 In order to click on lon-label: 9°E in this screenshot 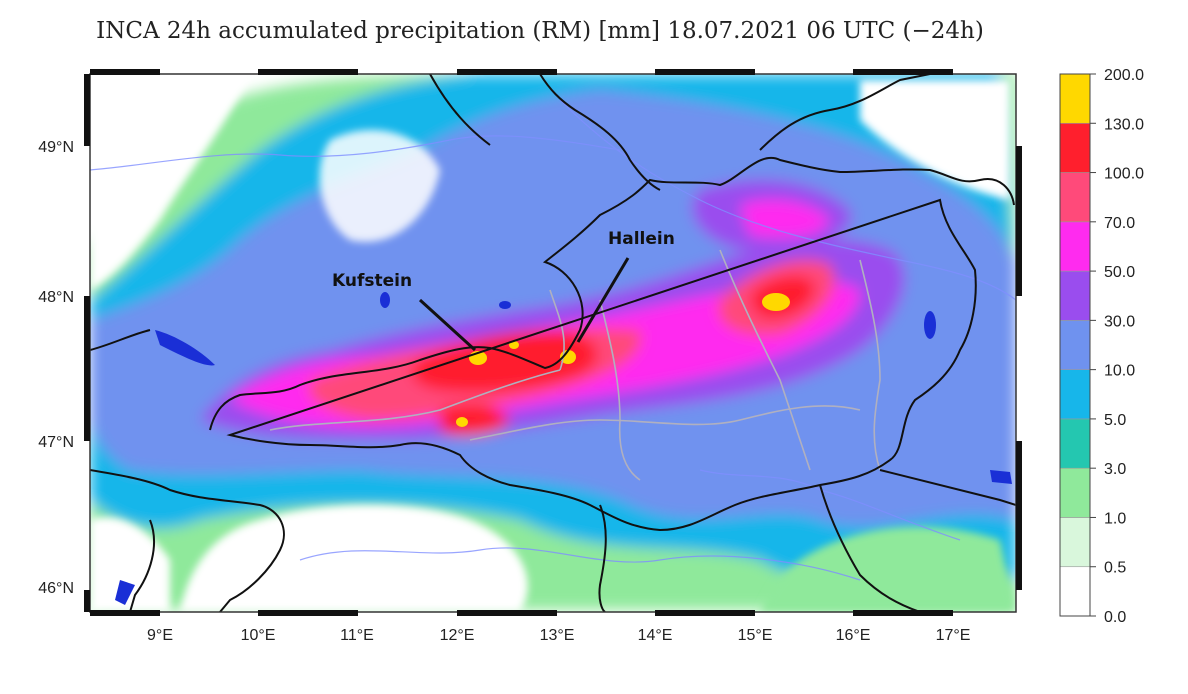, I will do `click(160, 635)`.